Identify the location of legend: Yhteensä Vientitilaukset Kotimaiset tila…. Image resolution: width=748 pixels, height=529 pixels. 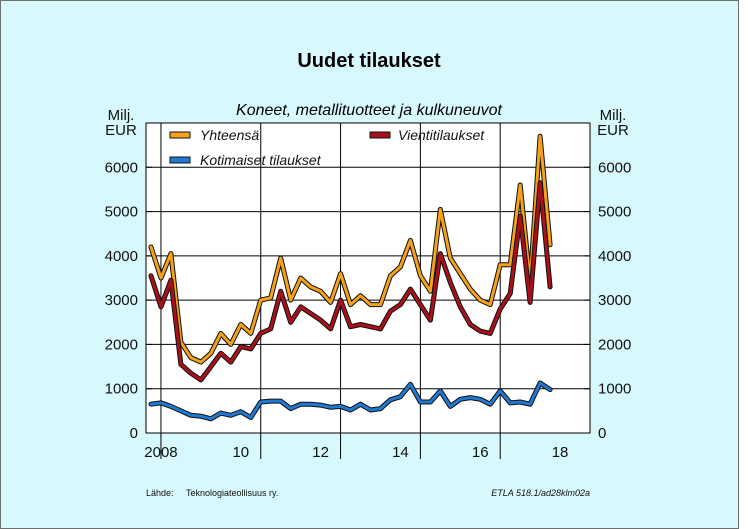
(327, 147).